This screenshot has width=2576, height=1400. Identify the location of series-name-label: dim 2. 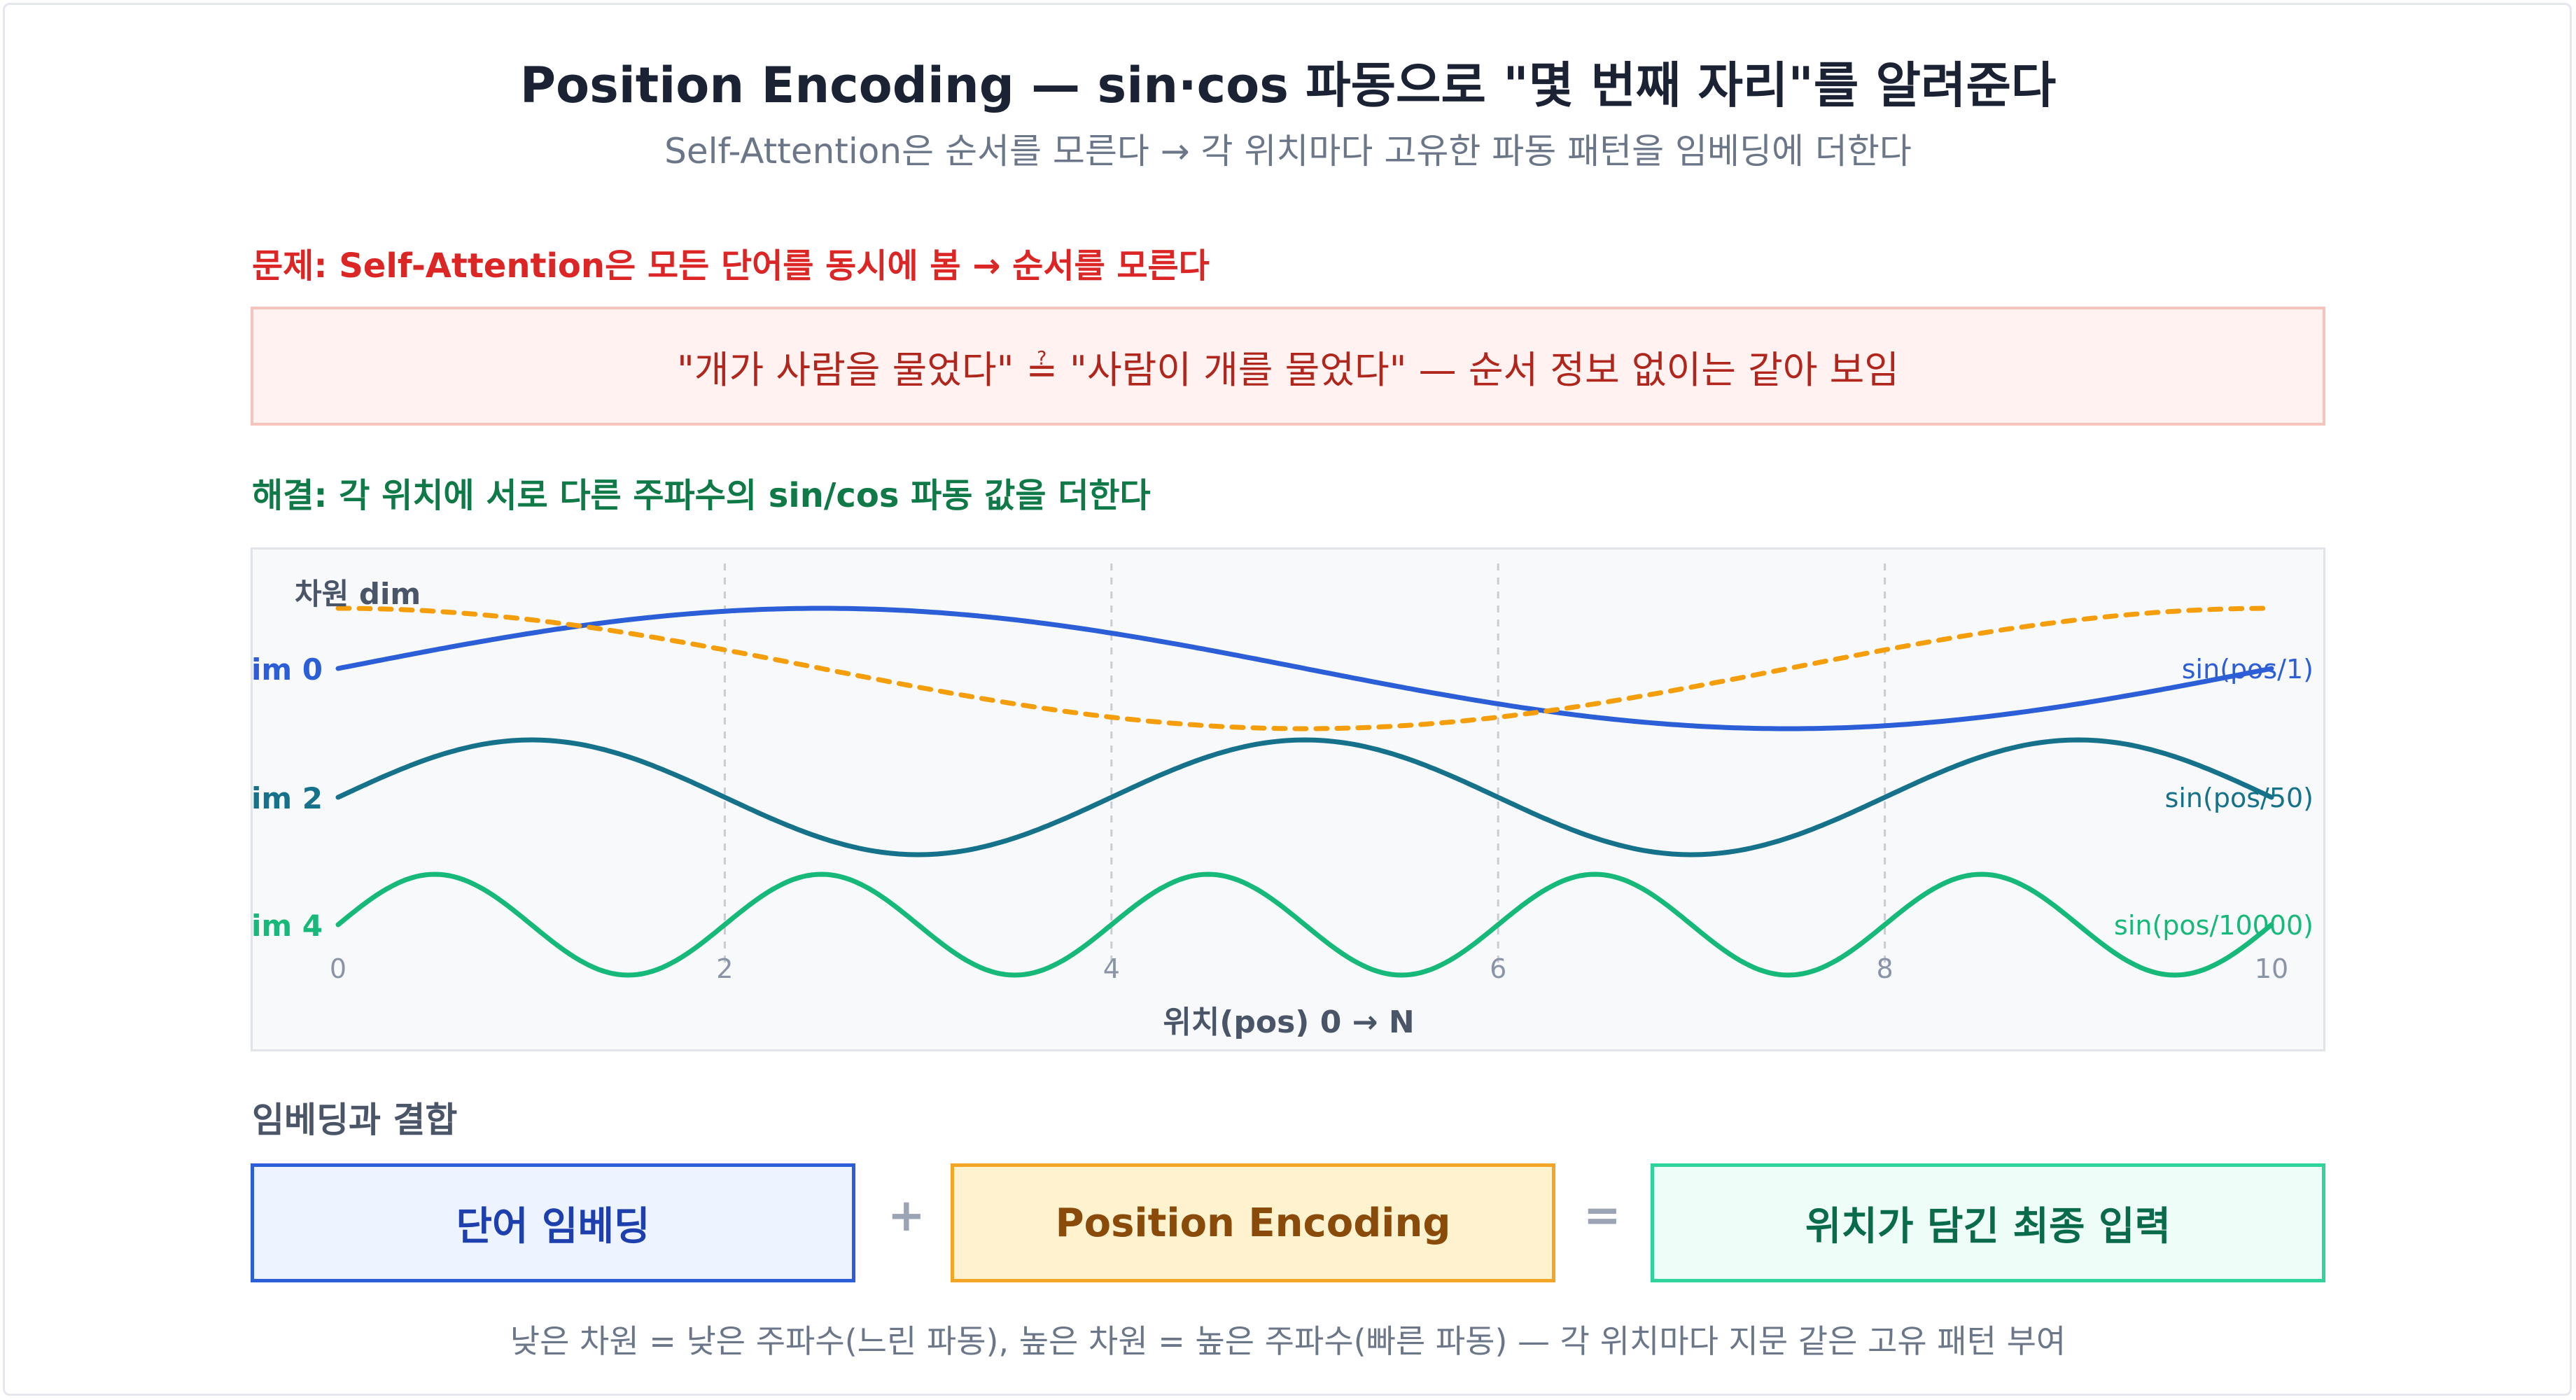
(288, 798).